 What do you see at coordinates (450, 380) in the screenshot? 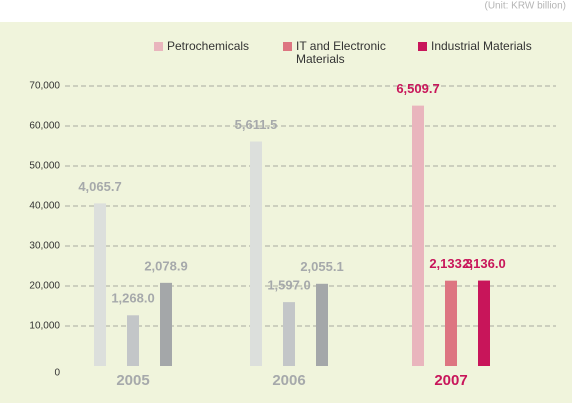
I see `x-tick-label: 2007` at bounding box center [450, 380].